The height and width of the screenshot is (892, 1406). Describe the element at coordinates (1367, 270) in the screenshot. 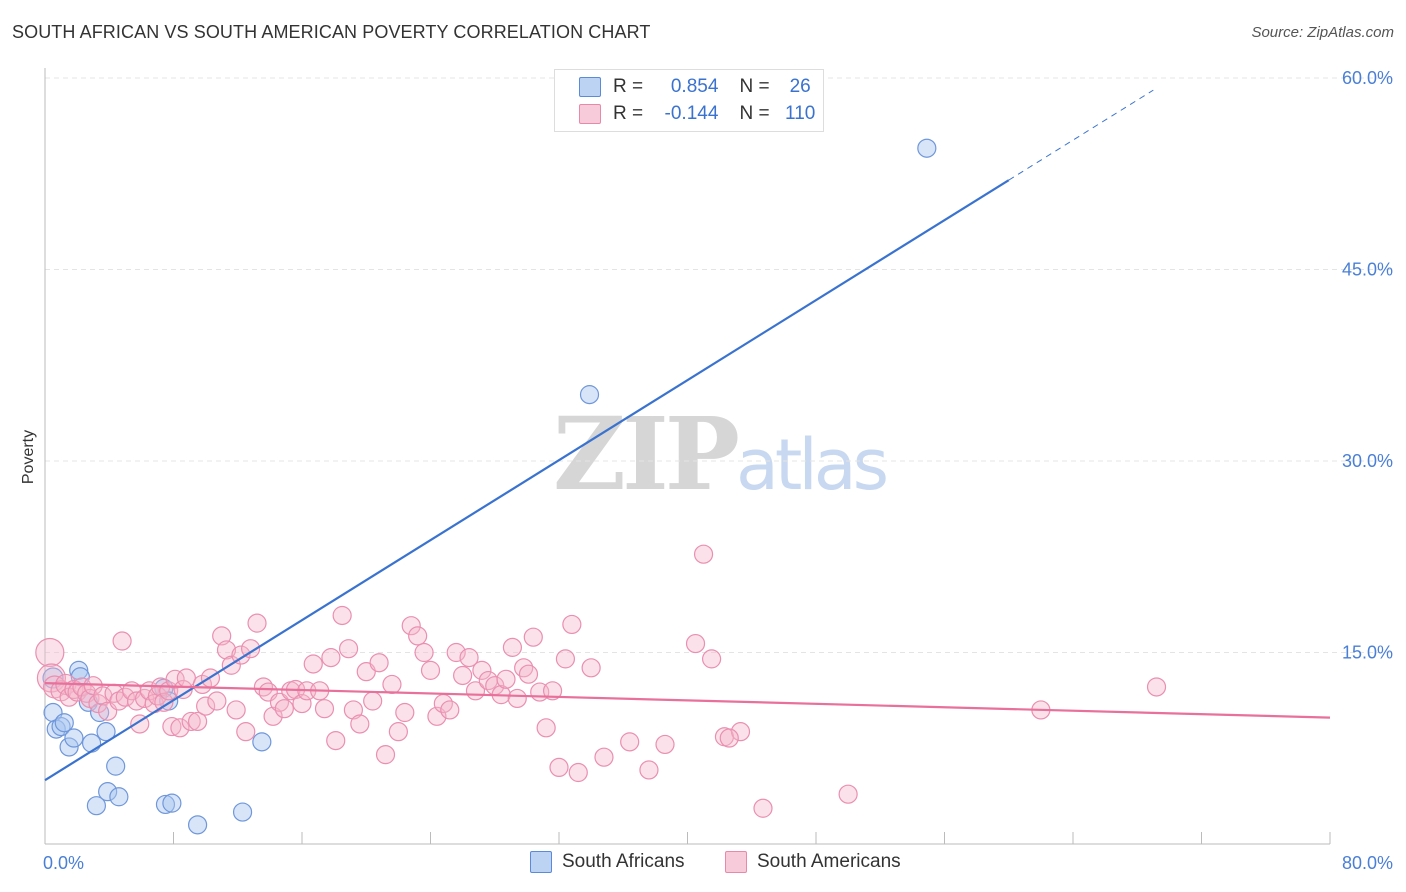

I see `y-tick-label: 45.0%` at that location.